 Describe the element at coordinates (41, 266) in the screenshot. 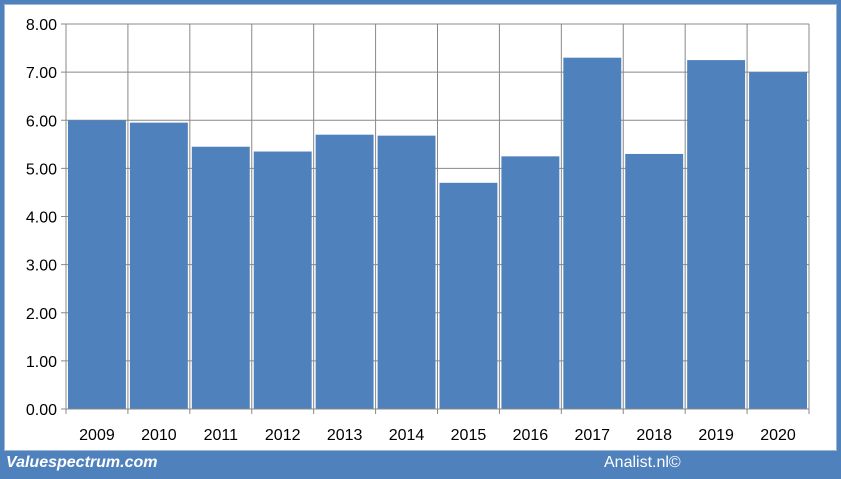

I see `y-tick-label: 3.00` at that location.